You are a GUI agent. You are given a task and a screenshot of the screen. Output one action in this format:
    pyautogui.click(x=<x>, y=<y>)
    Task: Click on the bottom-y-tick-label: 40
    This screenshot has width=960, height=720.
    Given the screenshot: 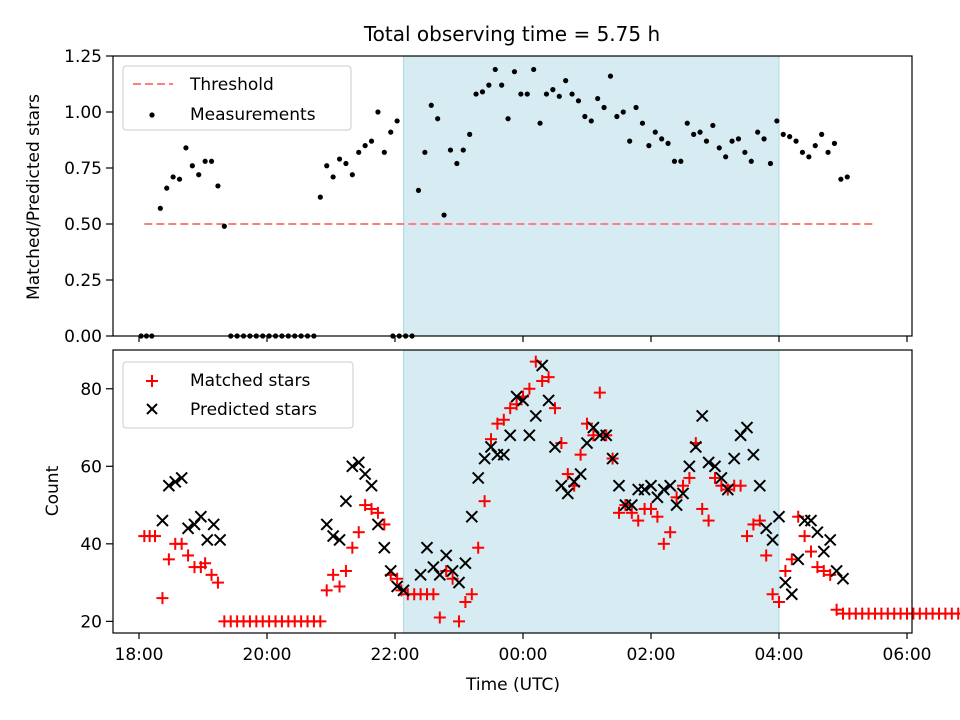 What is the action you would take?
    pyautogui.click(x=91, y=545)
    